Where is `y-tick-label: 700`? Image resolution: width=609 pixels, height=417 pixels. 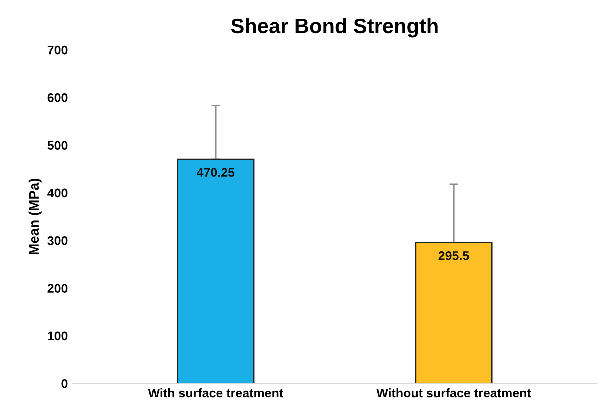
y-tick-label: 700 is located at coordinates (58, 50).